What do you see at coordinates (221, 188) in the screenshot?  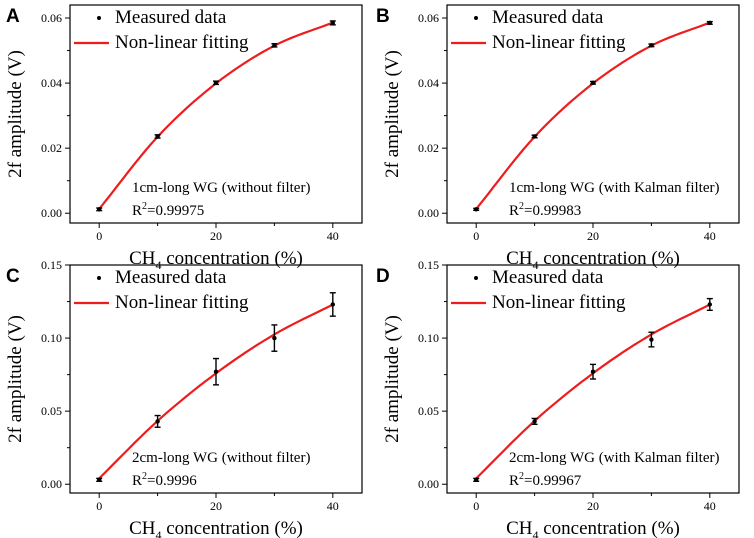 I see `annotation: 1cm-long WG (without filter)` at bounding box center [221, 188].